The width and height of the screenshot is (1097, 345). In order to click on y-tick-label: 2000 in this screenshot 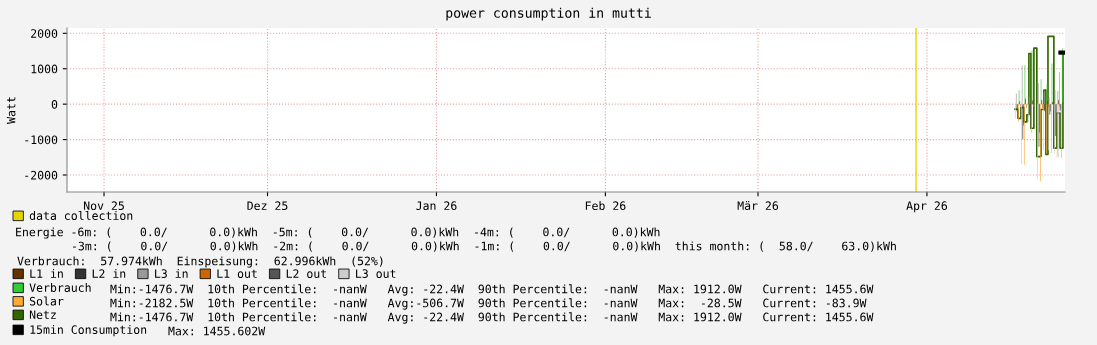, I will do `click(44, 33)`.